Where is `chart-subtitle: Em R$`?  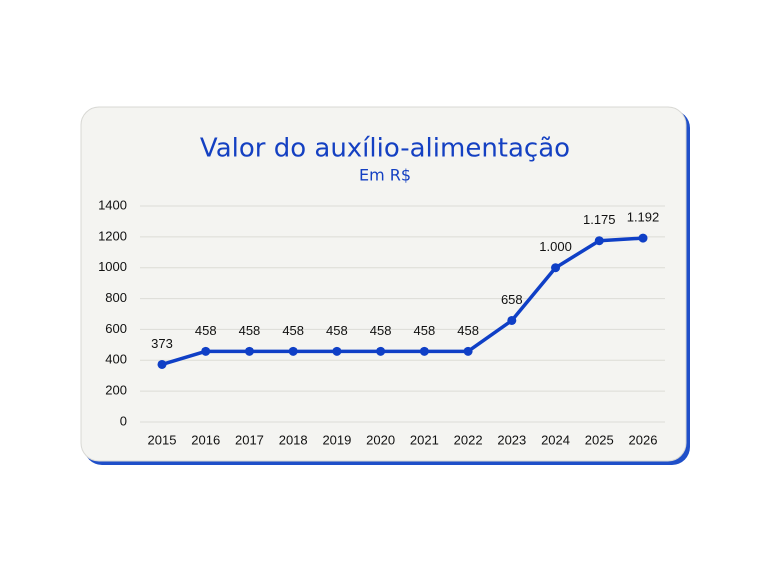
chart-subtitle: Em R$ is located at coordinates (385, 175).